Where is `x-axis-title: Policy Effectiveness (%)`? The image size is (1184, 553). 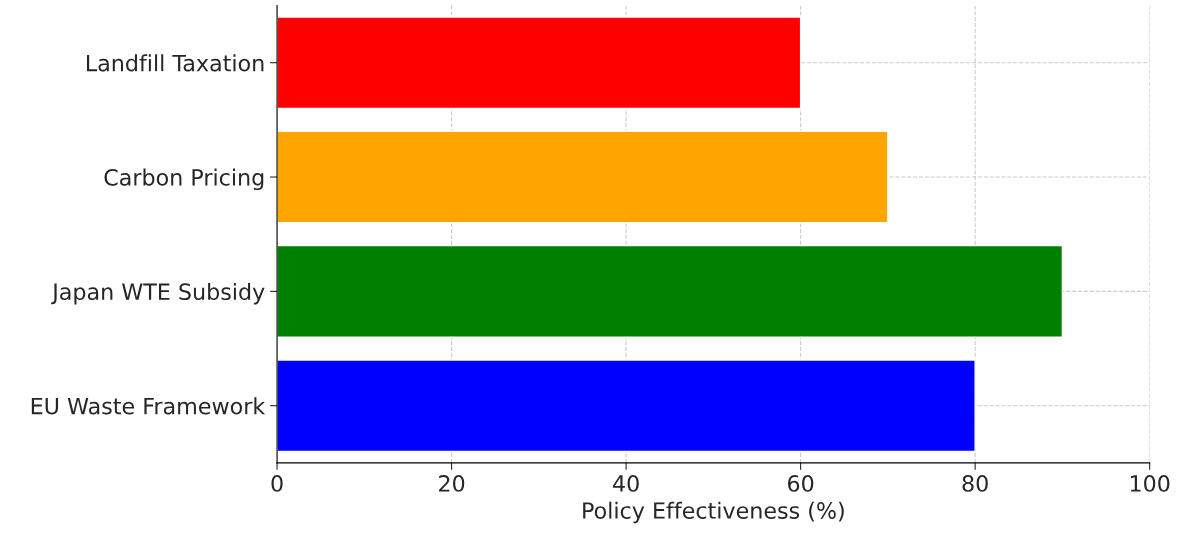 x-axis-title: Policy Effectiveness (%) is located at coordinates (713, 512).